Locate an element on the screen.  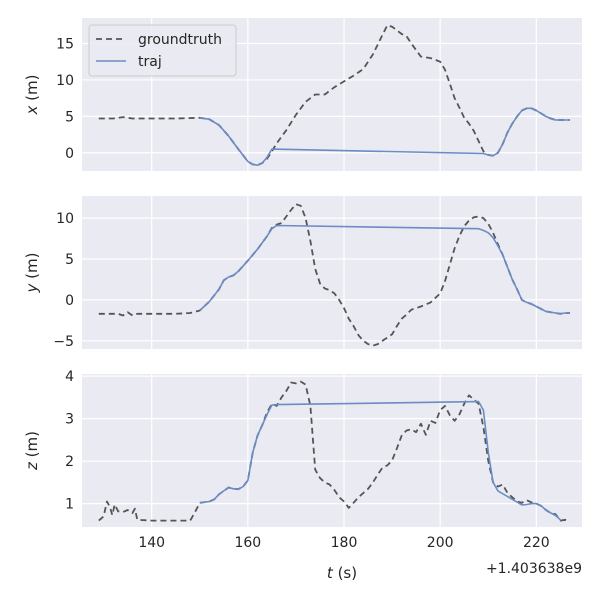
y-tick-label: 1 is located at coordinates (69, 505).